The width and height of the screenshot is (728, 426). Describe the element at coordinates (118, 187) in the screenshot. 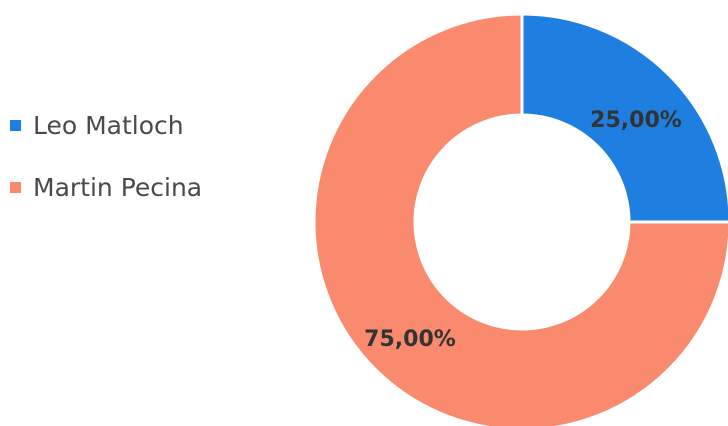

I see `legend-label-martin-pecina: Martin Pecina` at that location.